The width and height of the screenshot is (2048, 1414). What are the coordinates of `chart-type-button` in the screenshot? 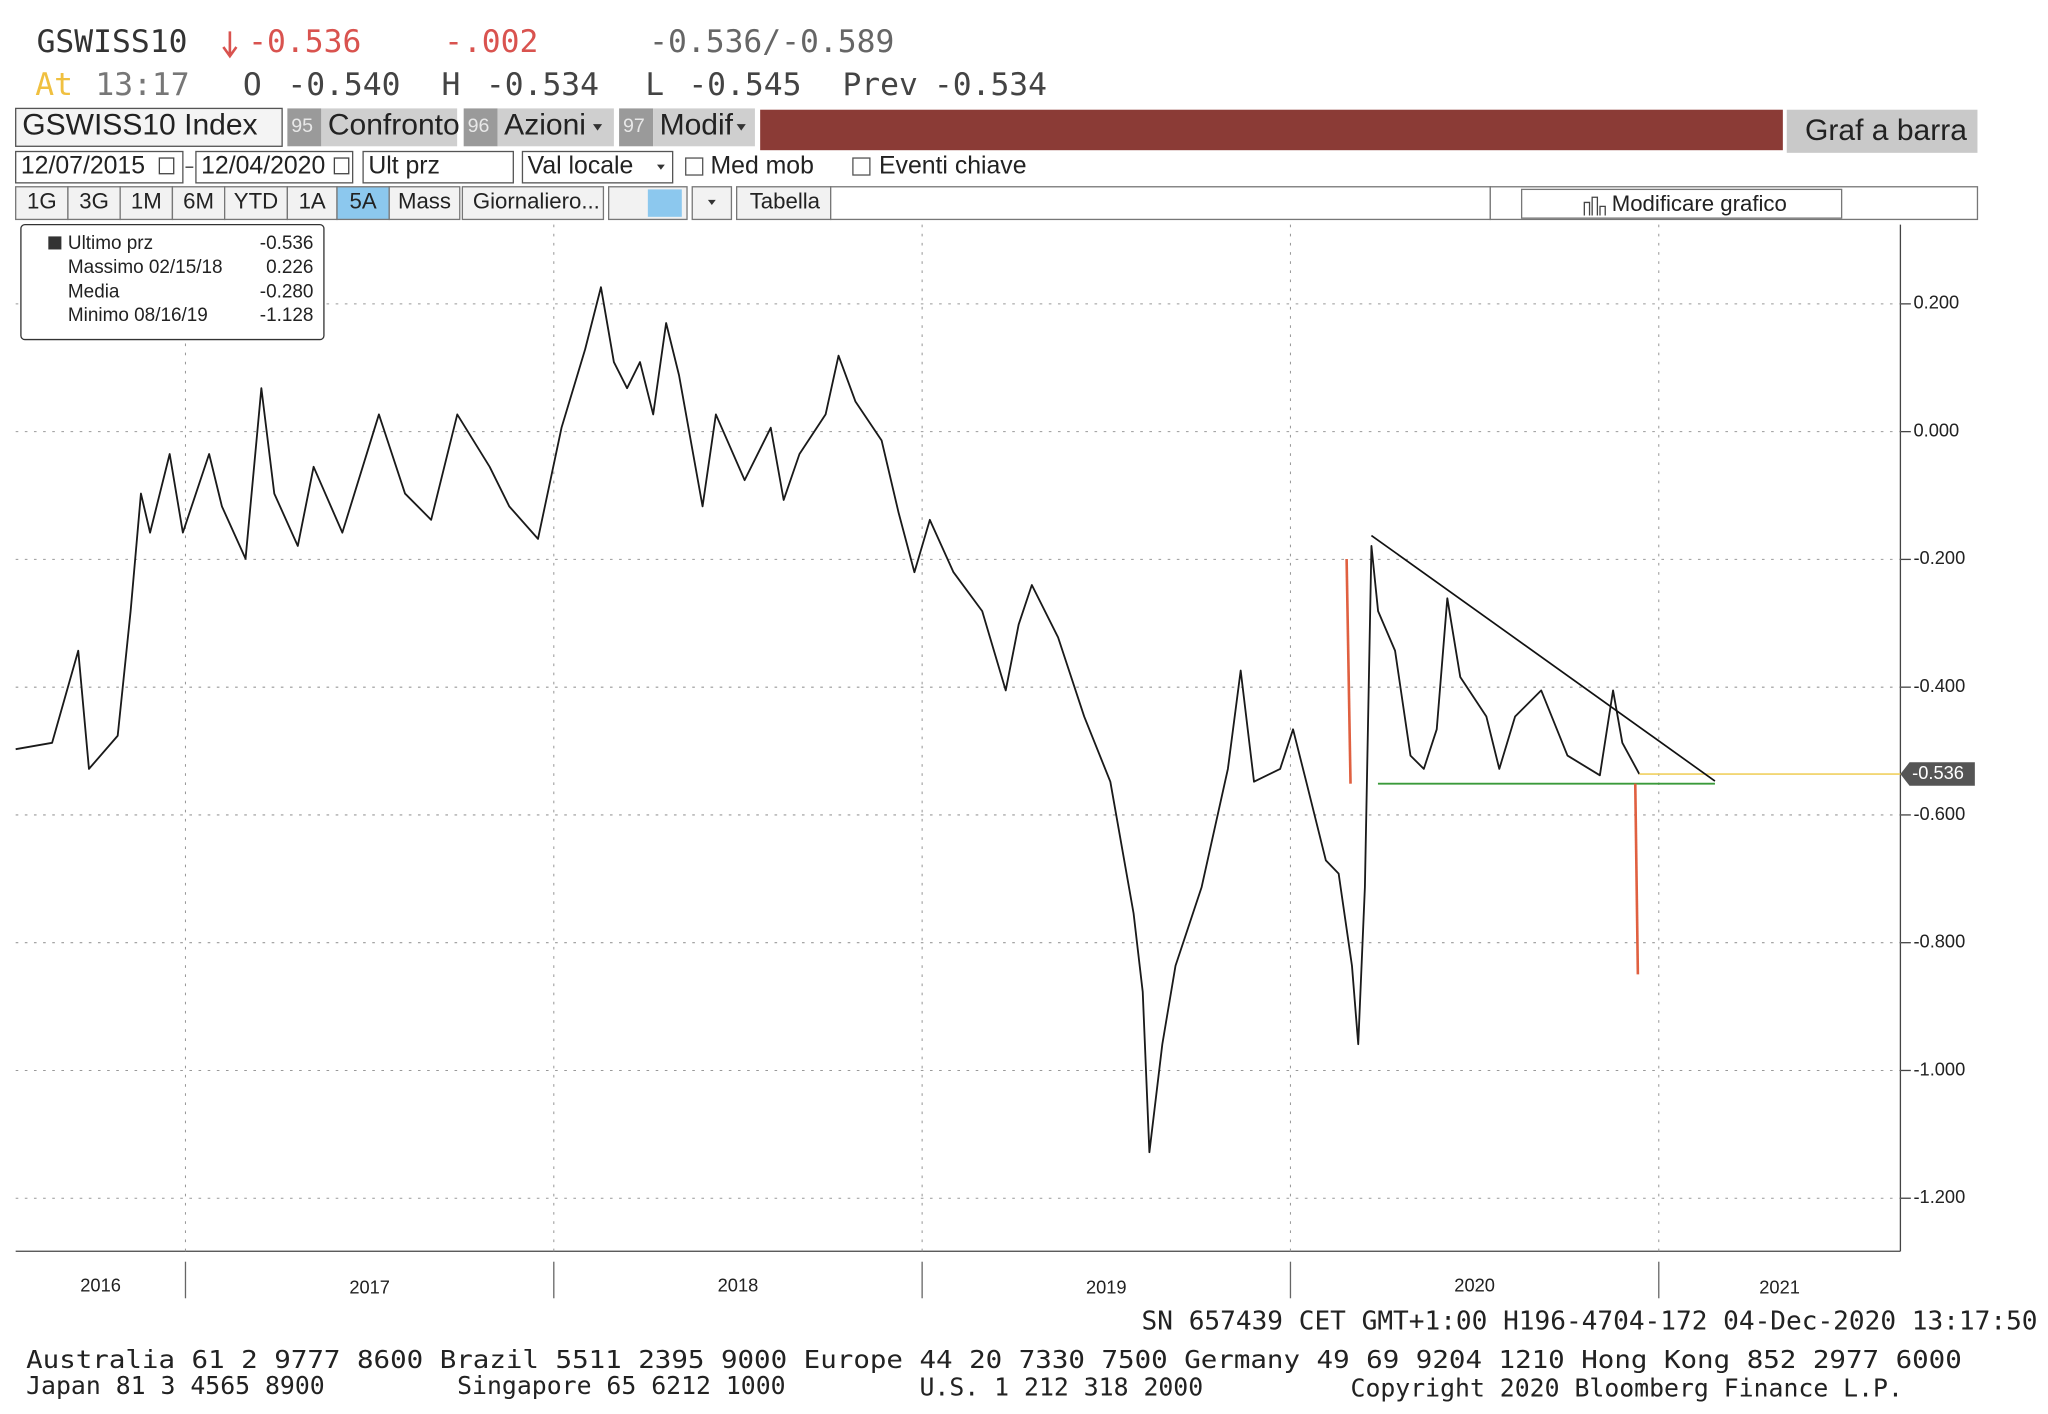 It's located at (1882, 131).